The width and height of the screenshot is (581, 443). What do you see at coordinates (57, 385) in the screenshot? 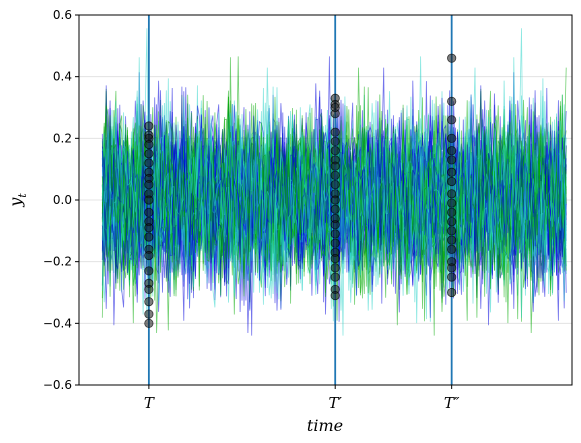
I see `y-tick-label: −0.6` at bounding box center [57, 385].